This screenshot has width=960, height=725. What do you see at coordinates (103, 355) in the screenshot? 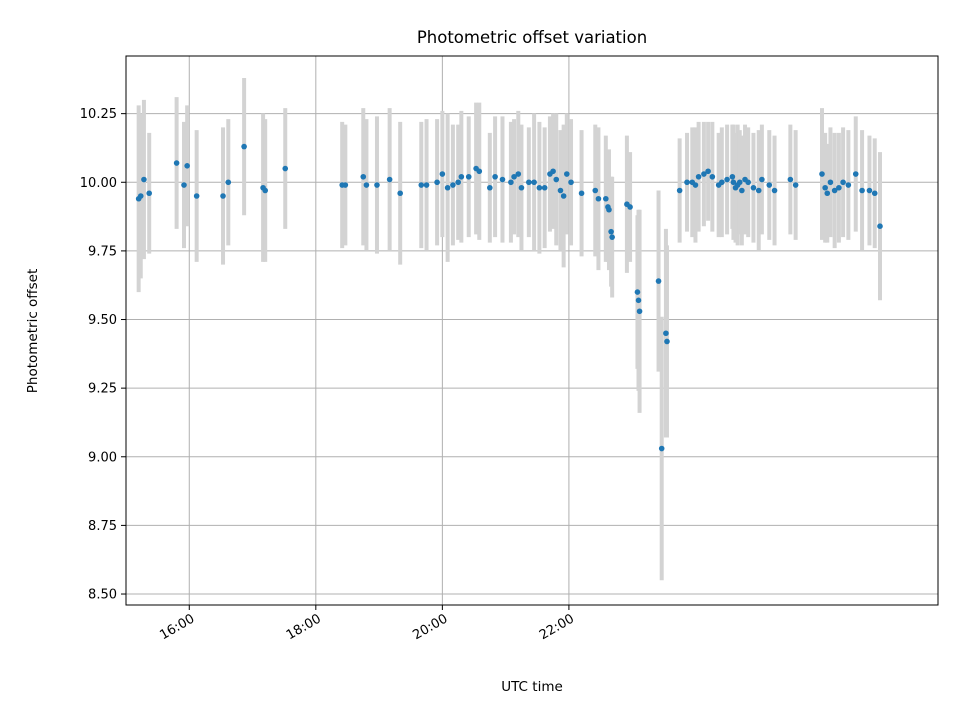
I see `y-axis-ticks: 8.50 8.75 9.00 9.25 9.50 9.75 10.00 10.25` at bounding box center [103, 355].